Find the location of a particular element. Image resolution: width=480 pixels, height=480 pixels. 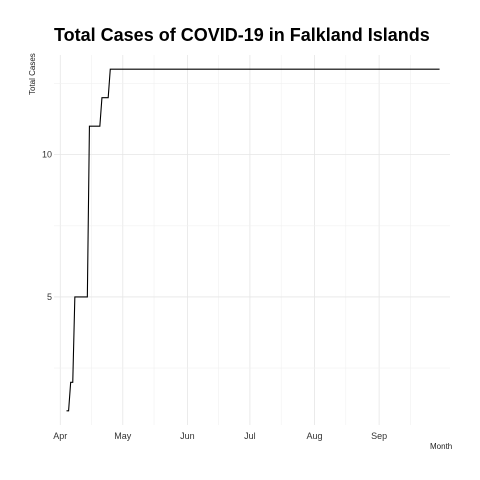

x-tick-label: Jun is located at coordinates (187, 436).